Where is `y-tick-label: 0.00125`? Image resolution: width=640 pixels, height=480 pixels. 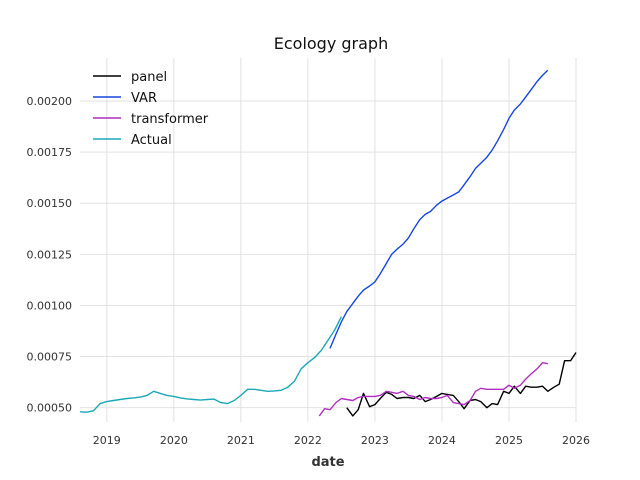
y-tick-label: 0.00125 is located at coordinates (50, 254).